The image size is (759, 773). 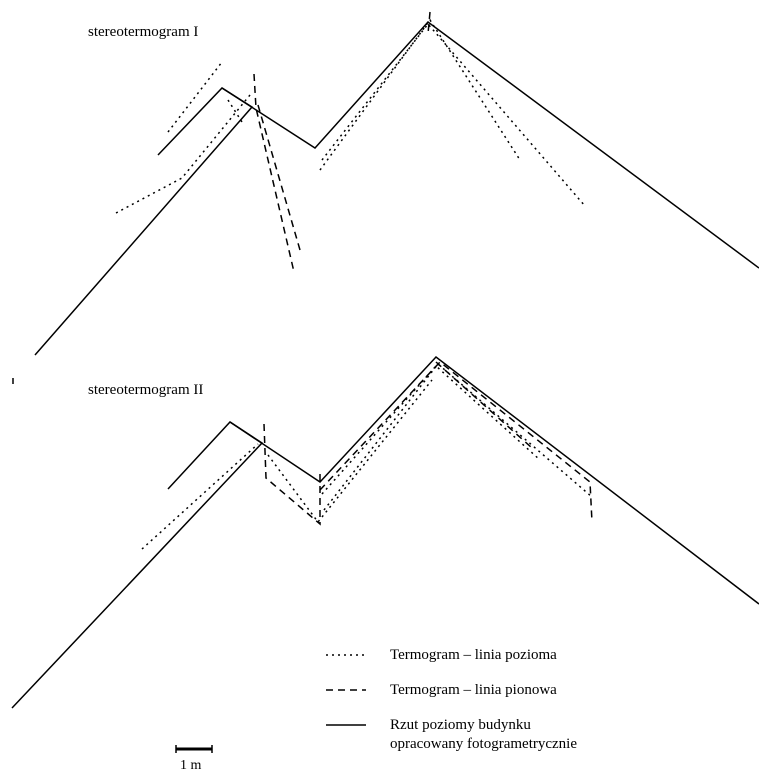 I want to click on panel-1-horizontal-line-e, so click(x=453, y=114).